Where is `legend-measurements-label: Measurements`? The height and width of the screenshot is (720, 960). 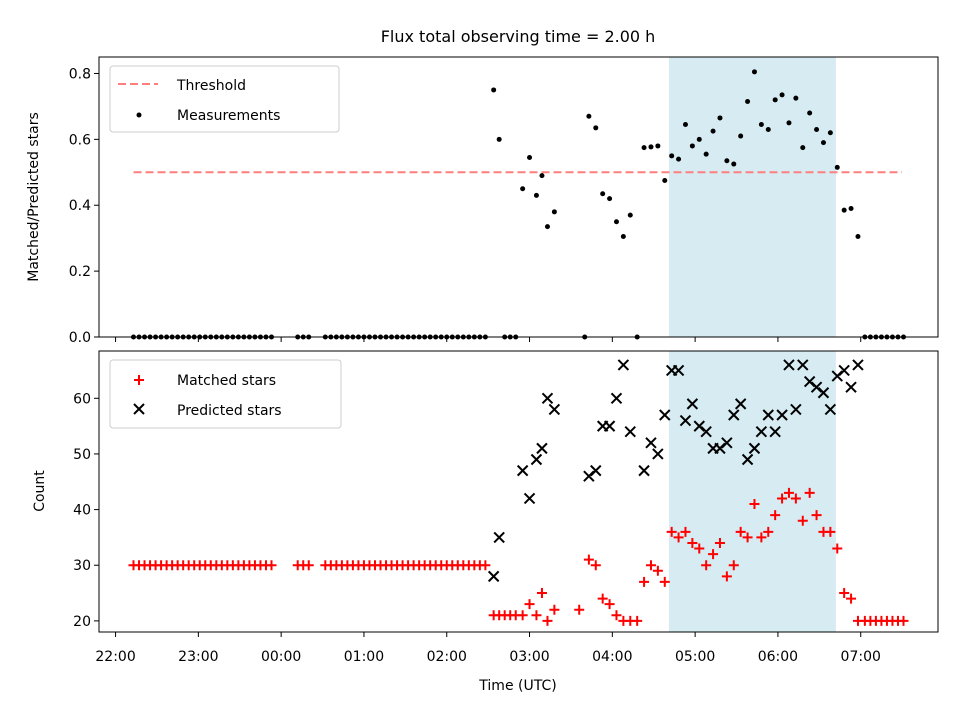 legend-measurements-label: Measurements is located at coordinates (228, 116).